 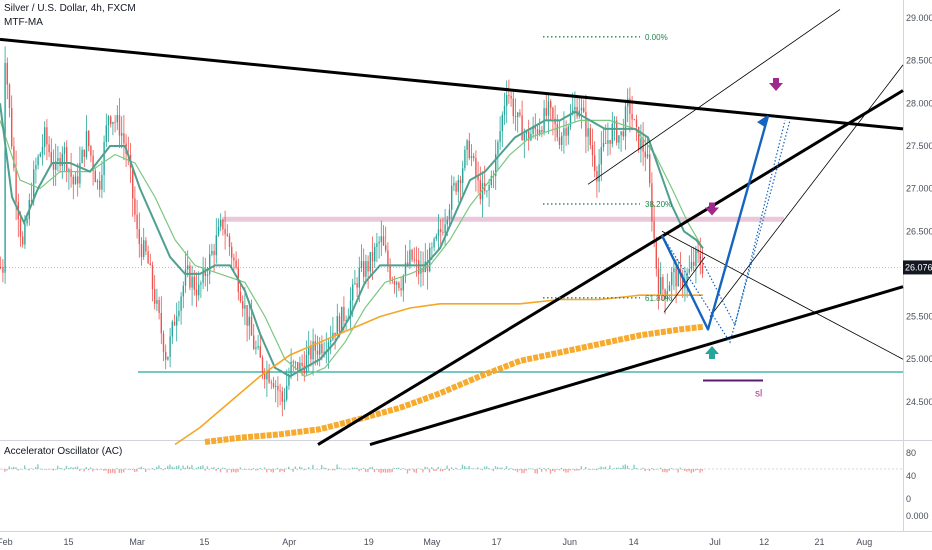 What do you see at coordinates (919, 146) in the screenshot?
I see `y-tick-label: 27.500` at bounding box center [919, 146].